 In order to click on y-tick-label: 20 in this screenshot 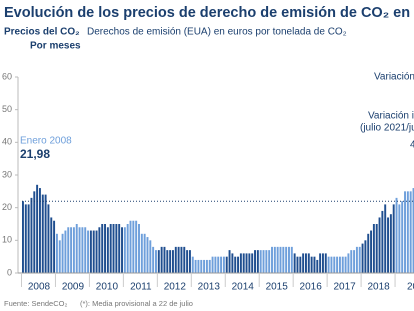, I will do `click(7, 207)`.